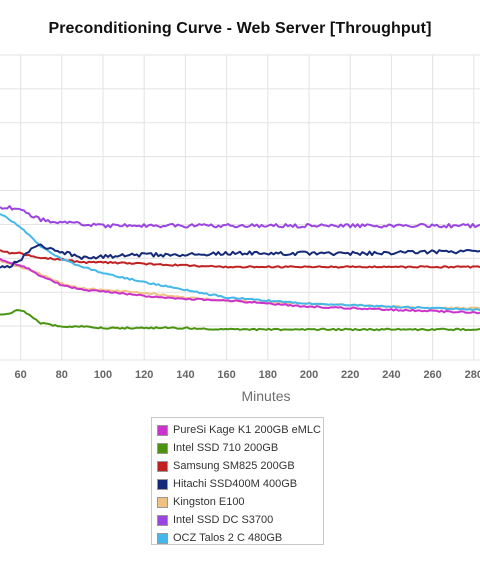  What do you see at coordinates (226, 448) in the screenshot?
I see `legend-label: Intel SSD 710 200GB` at bounding box center [226, 448].